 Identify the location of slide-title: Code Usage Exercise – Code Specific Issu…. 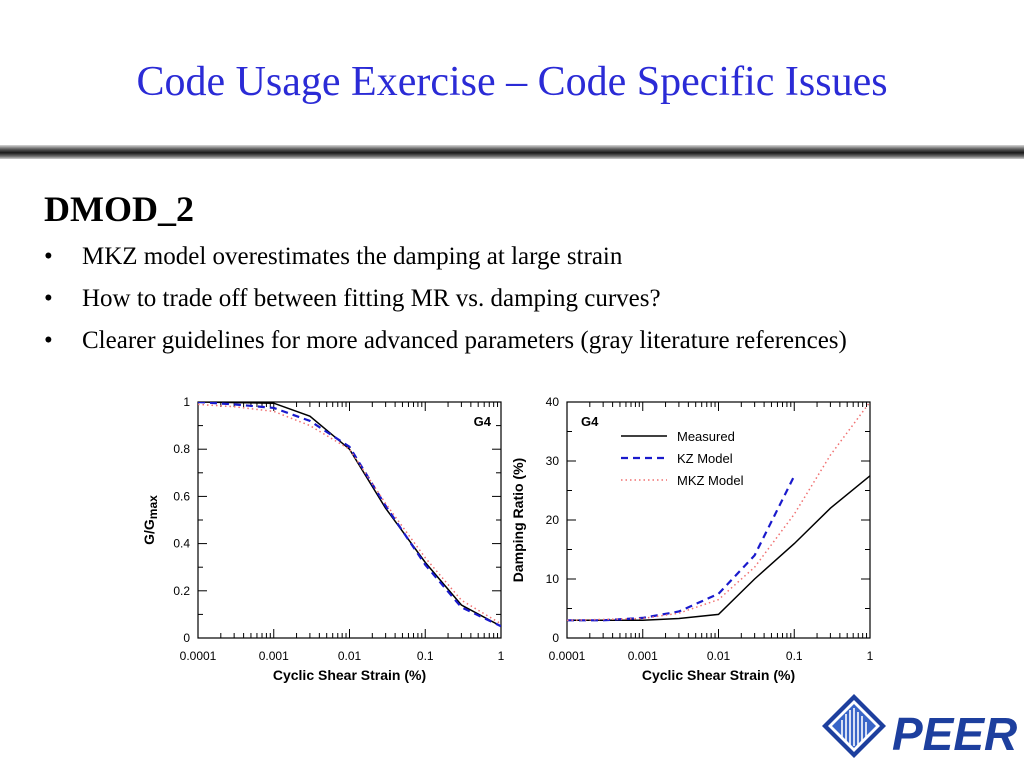
(512, 82).